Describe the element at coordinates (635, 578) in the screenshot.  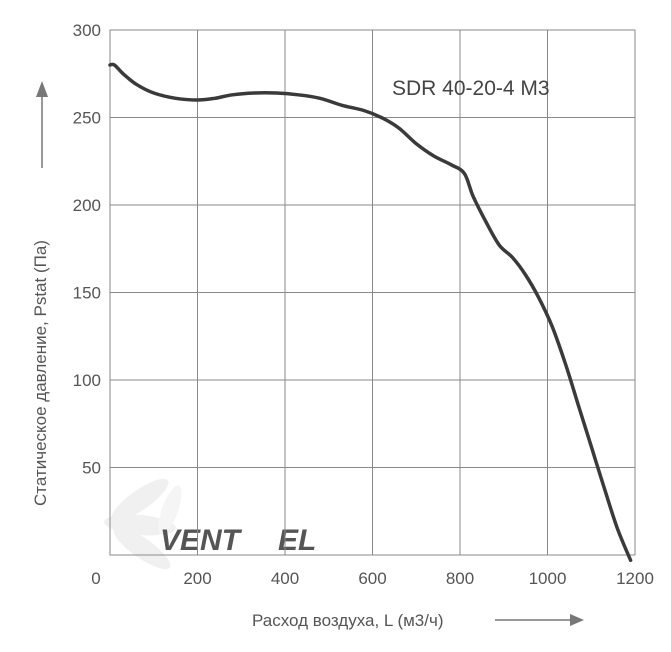
I see `x-tick-label: 1200` at that location.